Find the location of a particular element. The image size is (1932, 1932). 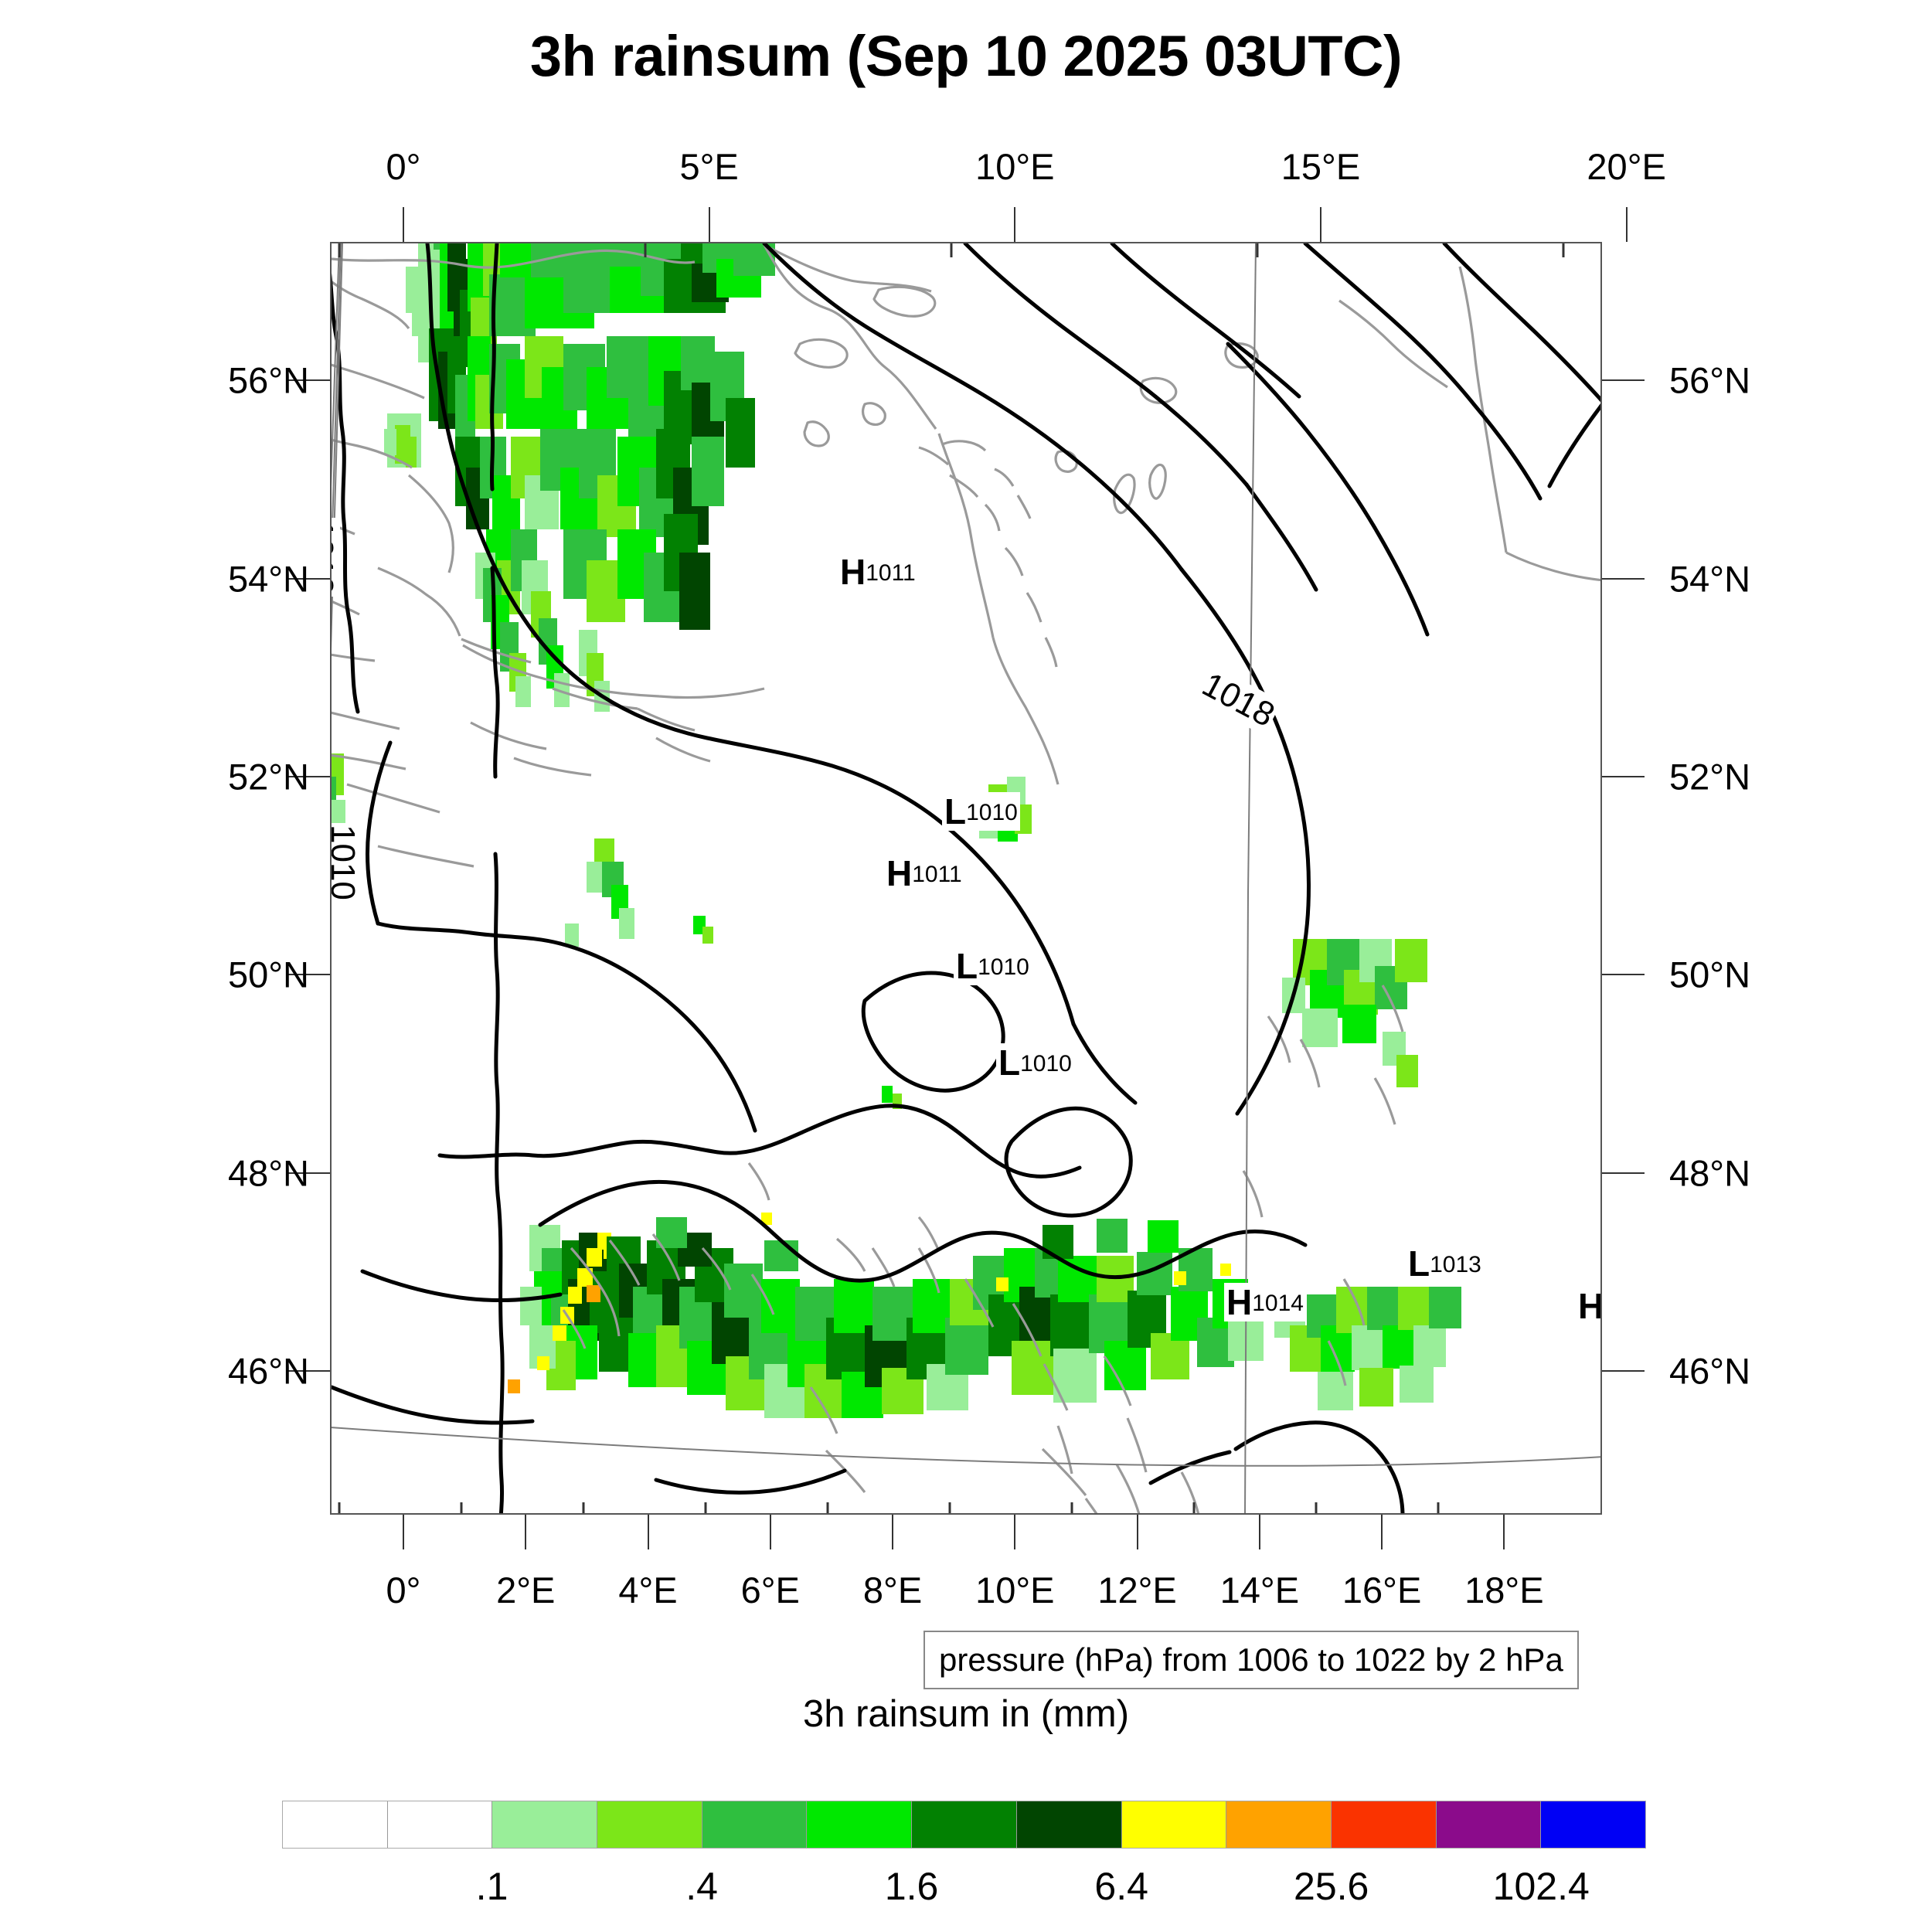

axis-bottom-tick: 4°E is located at coordinates (648, 1590).